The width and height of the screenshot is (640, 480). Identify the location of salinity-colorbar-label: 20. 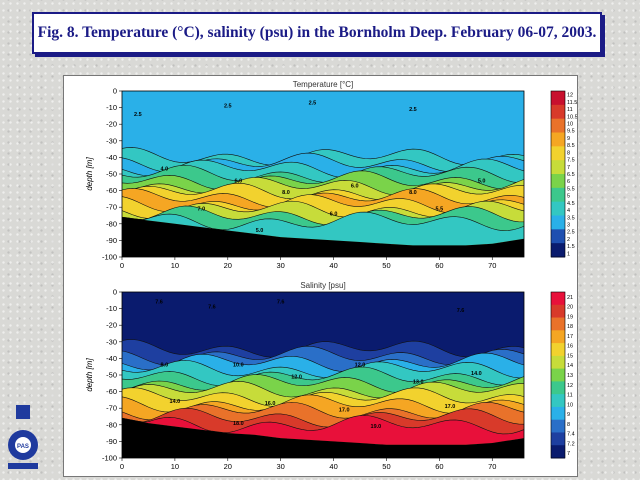
(570, 308).